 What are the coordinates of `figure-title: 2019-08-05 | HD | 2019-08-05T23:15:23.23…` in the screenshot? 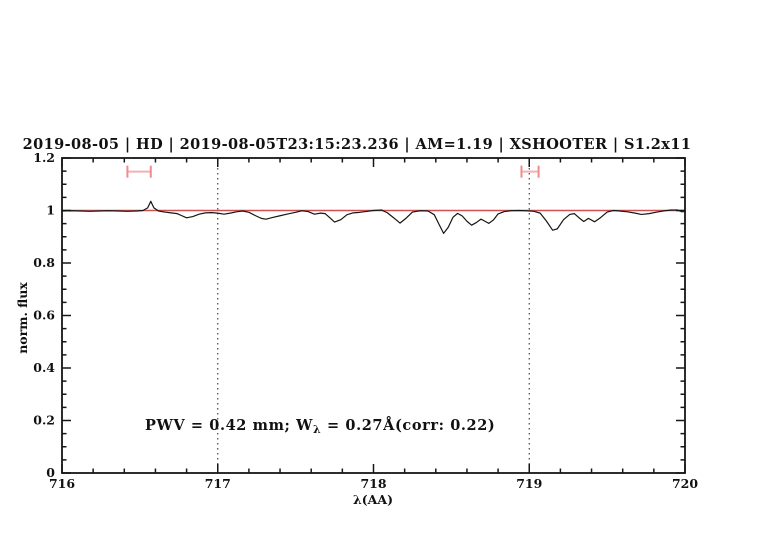 It's located at (357, 144).